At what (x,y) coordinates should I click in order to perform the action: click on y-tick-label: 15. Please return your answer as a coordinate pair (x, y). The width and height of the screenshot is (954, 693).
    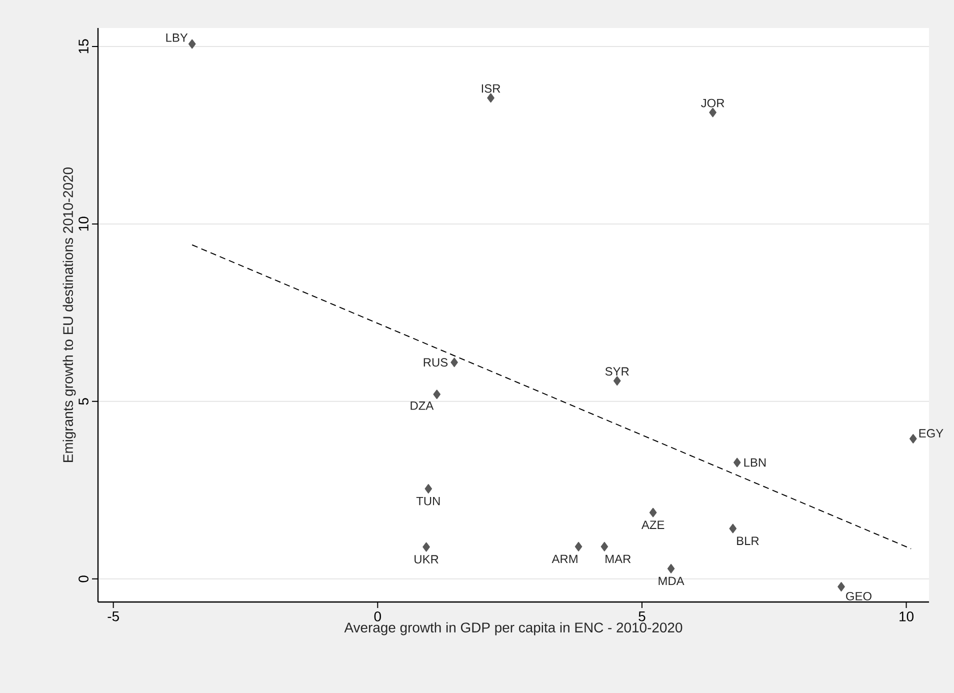
    Looking at the image, I should click on (83, 46).